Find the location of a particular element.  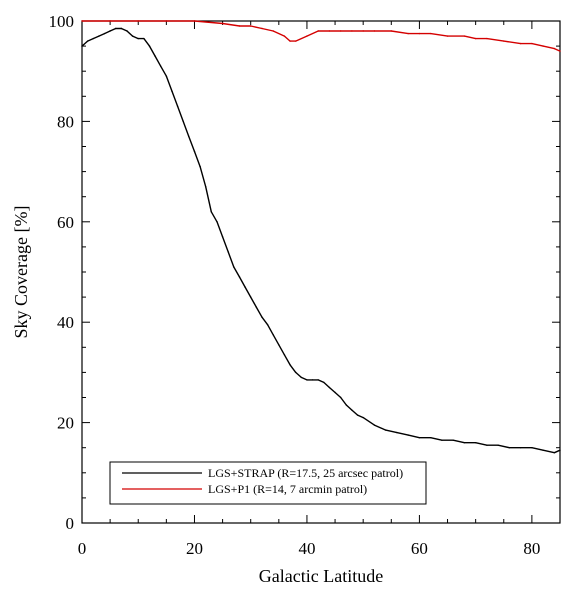

y-tick-label: 80 is located at coordinates (65, 121).